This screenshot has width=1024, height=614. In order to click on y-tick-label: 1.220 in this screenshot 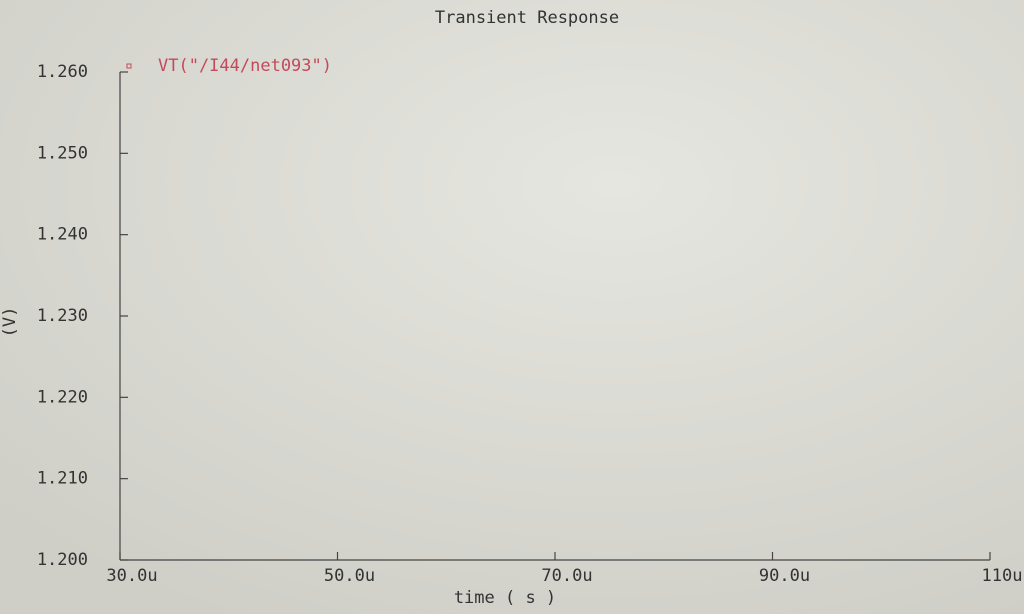, I will do `click(62, 397)`.